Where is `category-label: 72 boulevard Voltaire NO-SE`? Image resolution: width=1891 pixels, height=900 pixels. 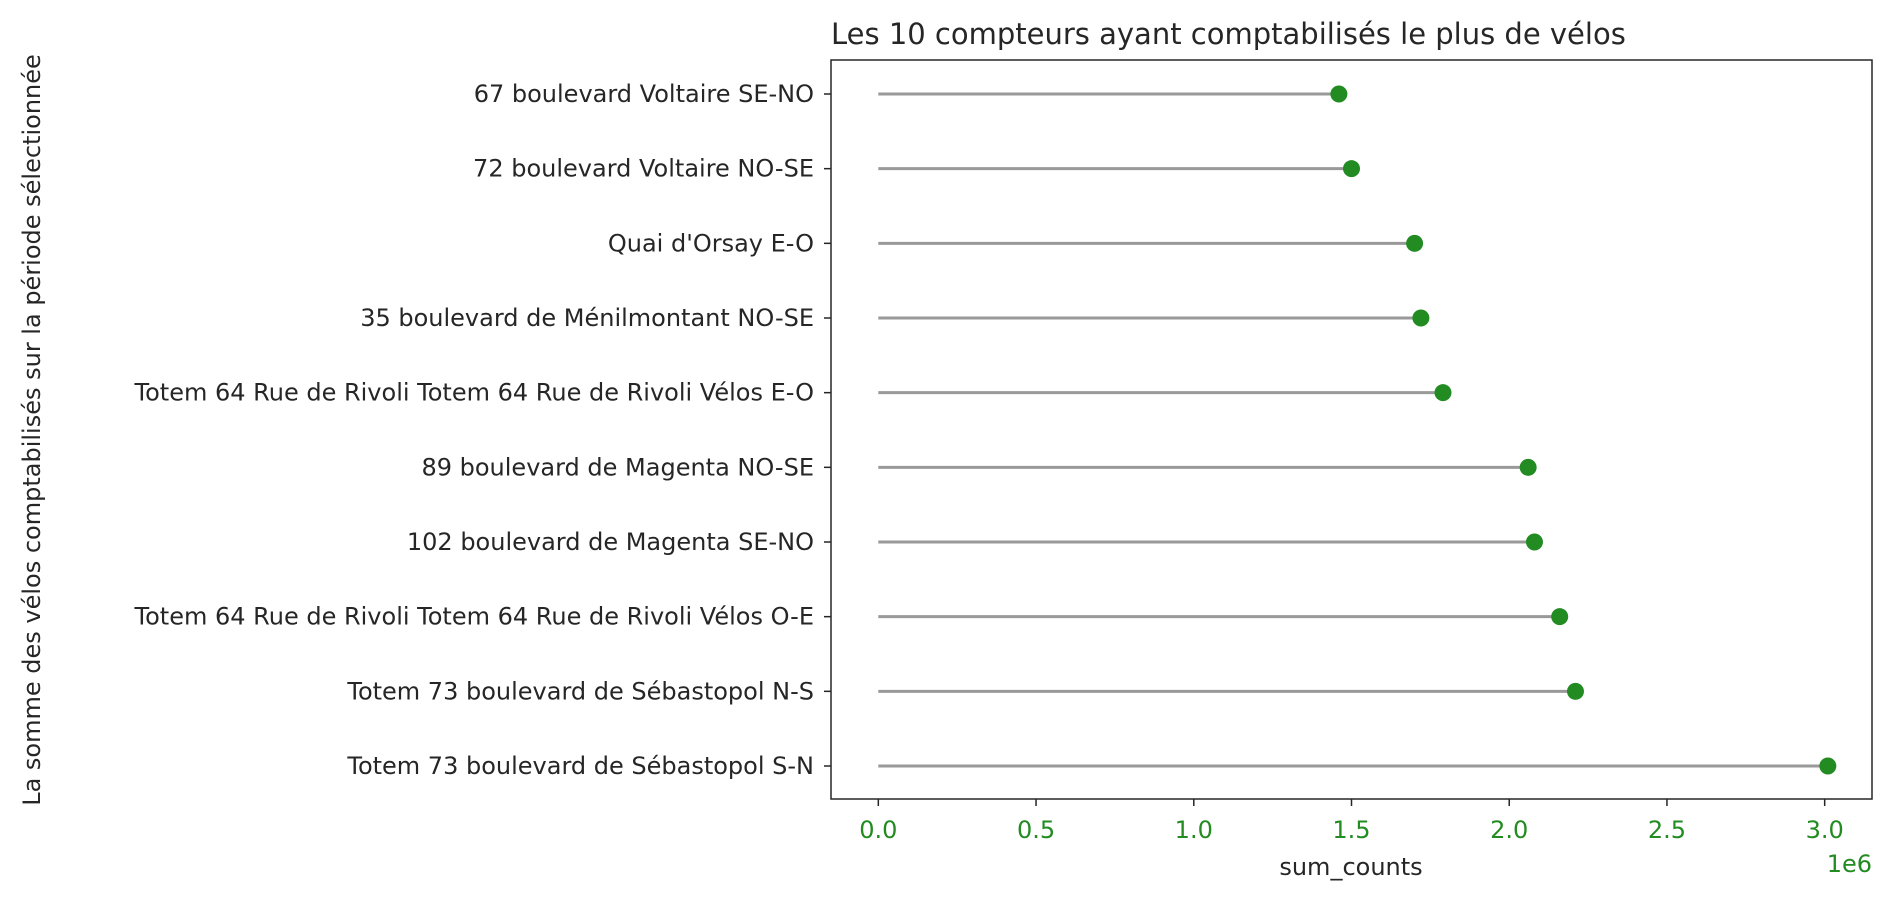 category-label: 72 boulevard Voltaire NO-SE is located at coordinates (643, 169).